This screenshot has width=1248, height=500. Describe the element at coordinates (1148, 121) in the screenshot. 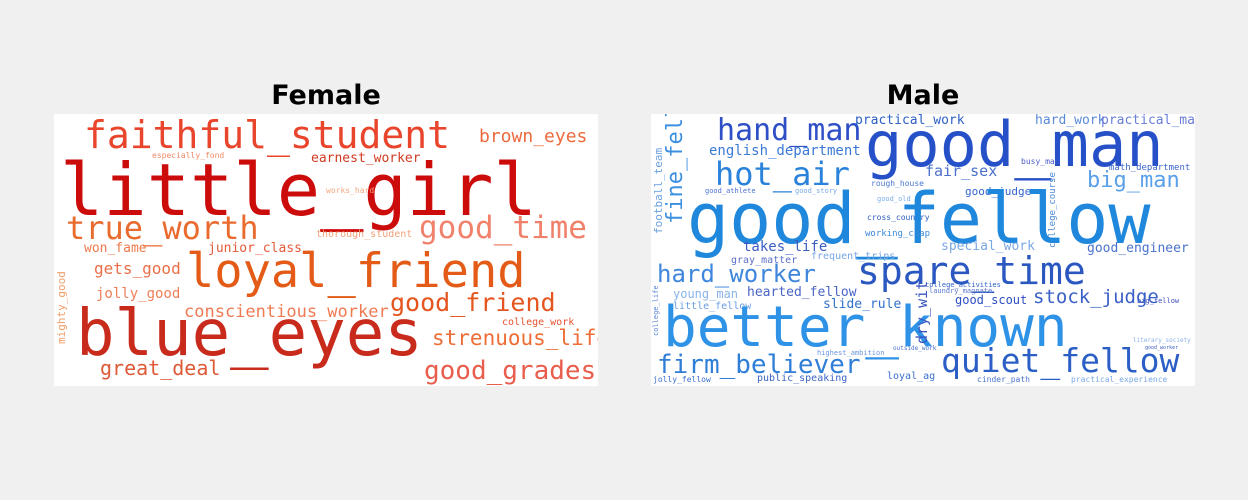

I see `male-word: practical_man` at that location.